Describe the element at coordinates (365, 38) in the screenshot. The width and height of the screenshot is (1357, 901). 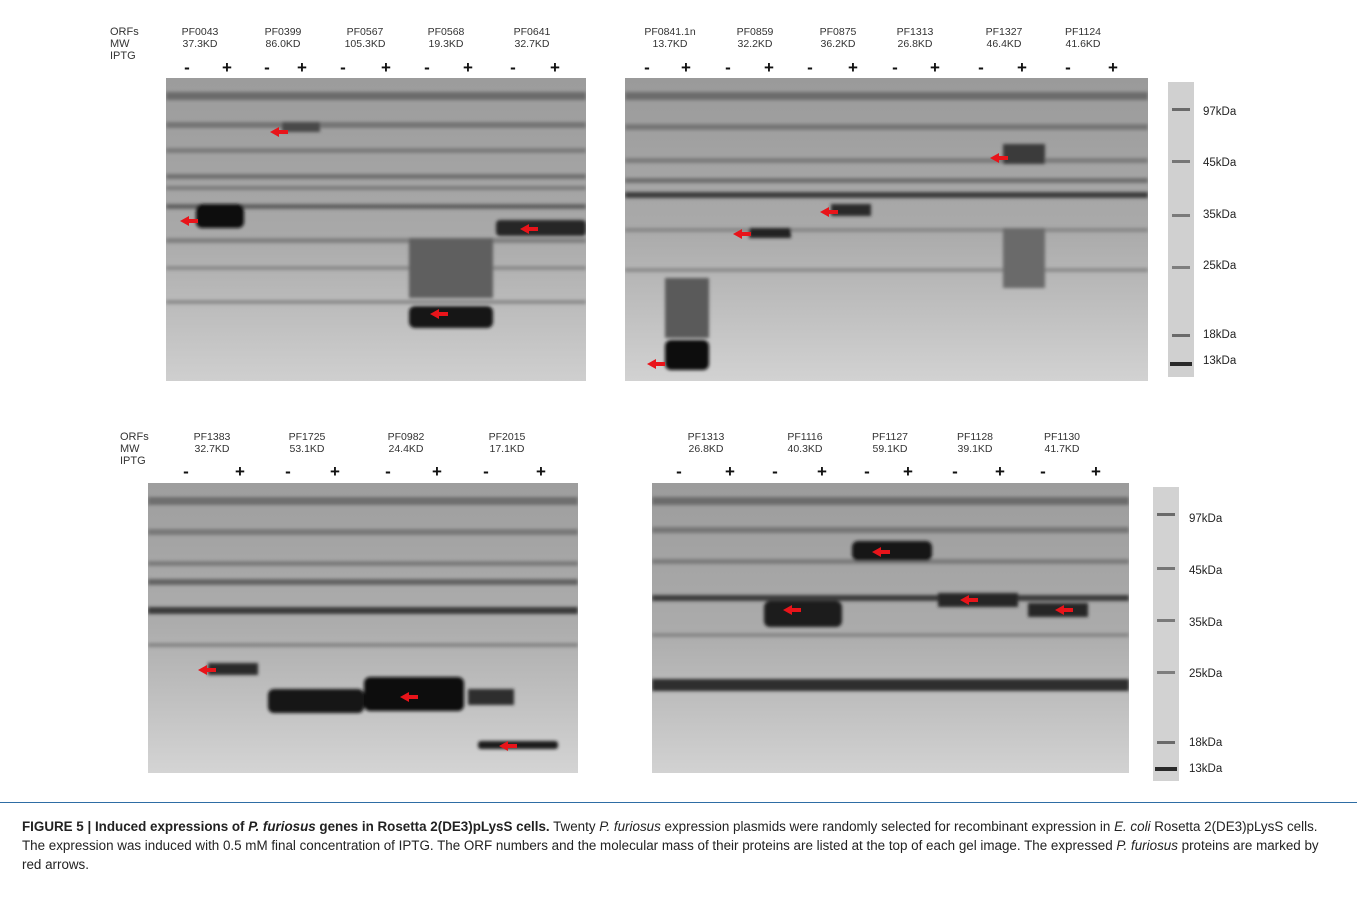
I see `orf-header: PF0567 105.3KD` at that location.